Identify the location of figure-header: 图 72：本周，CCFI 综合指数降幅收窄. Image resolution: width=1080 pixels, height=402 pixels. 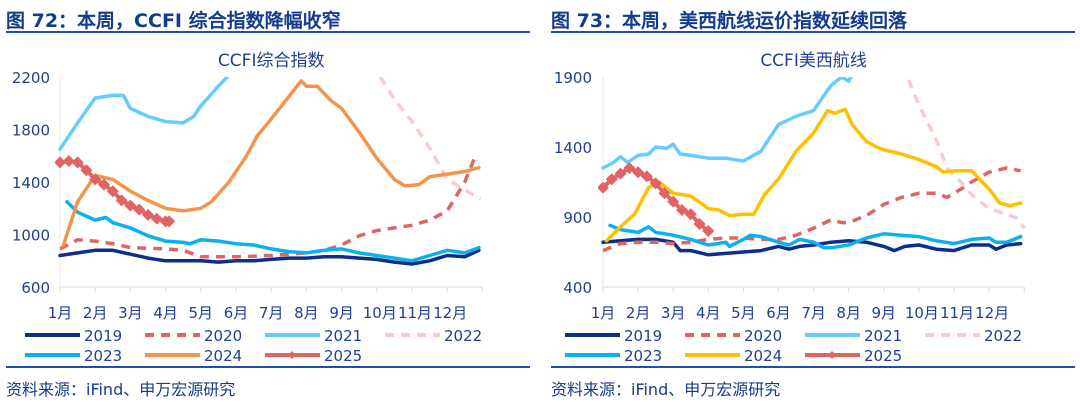
(173, 21).